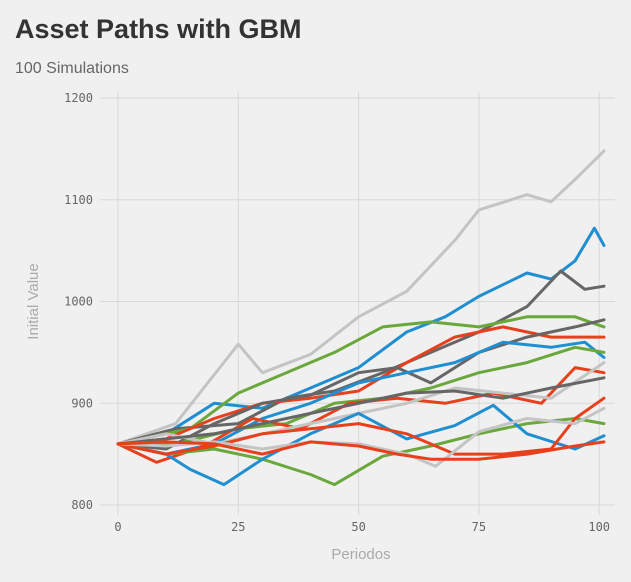  Describe the element at coordinates (238, 527) in the screenshot. I see `x-tick-label: 25` at that location.